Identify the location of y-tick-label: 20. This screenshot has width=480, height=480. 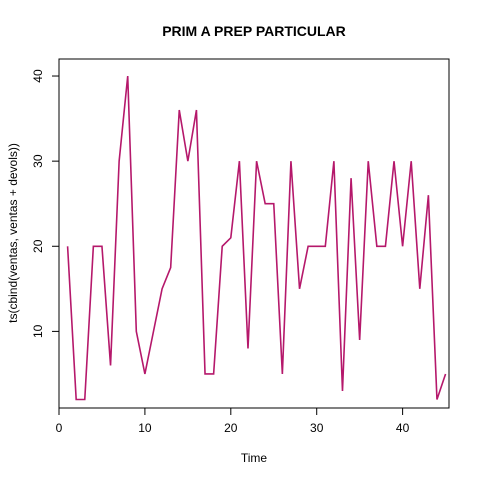
(38, 246).